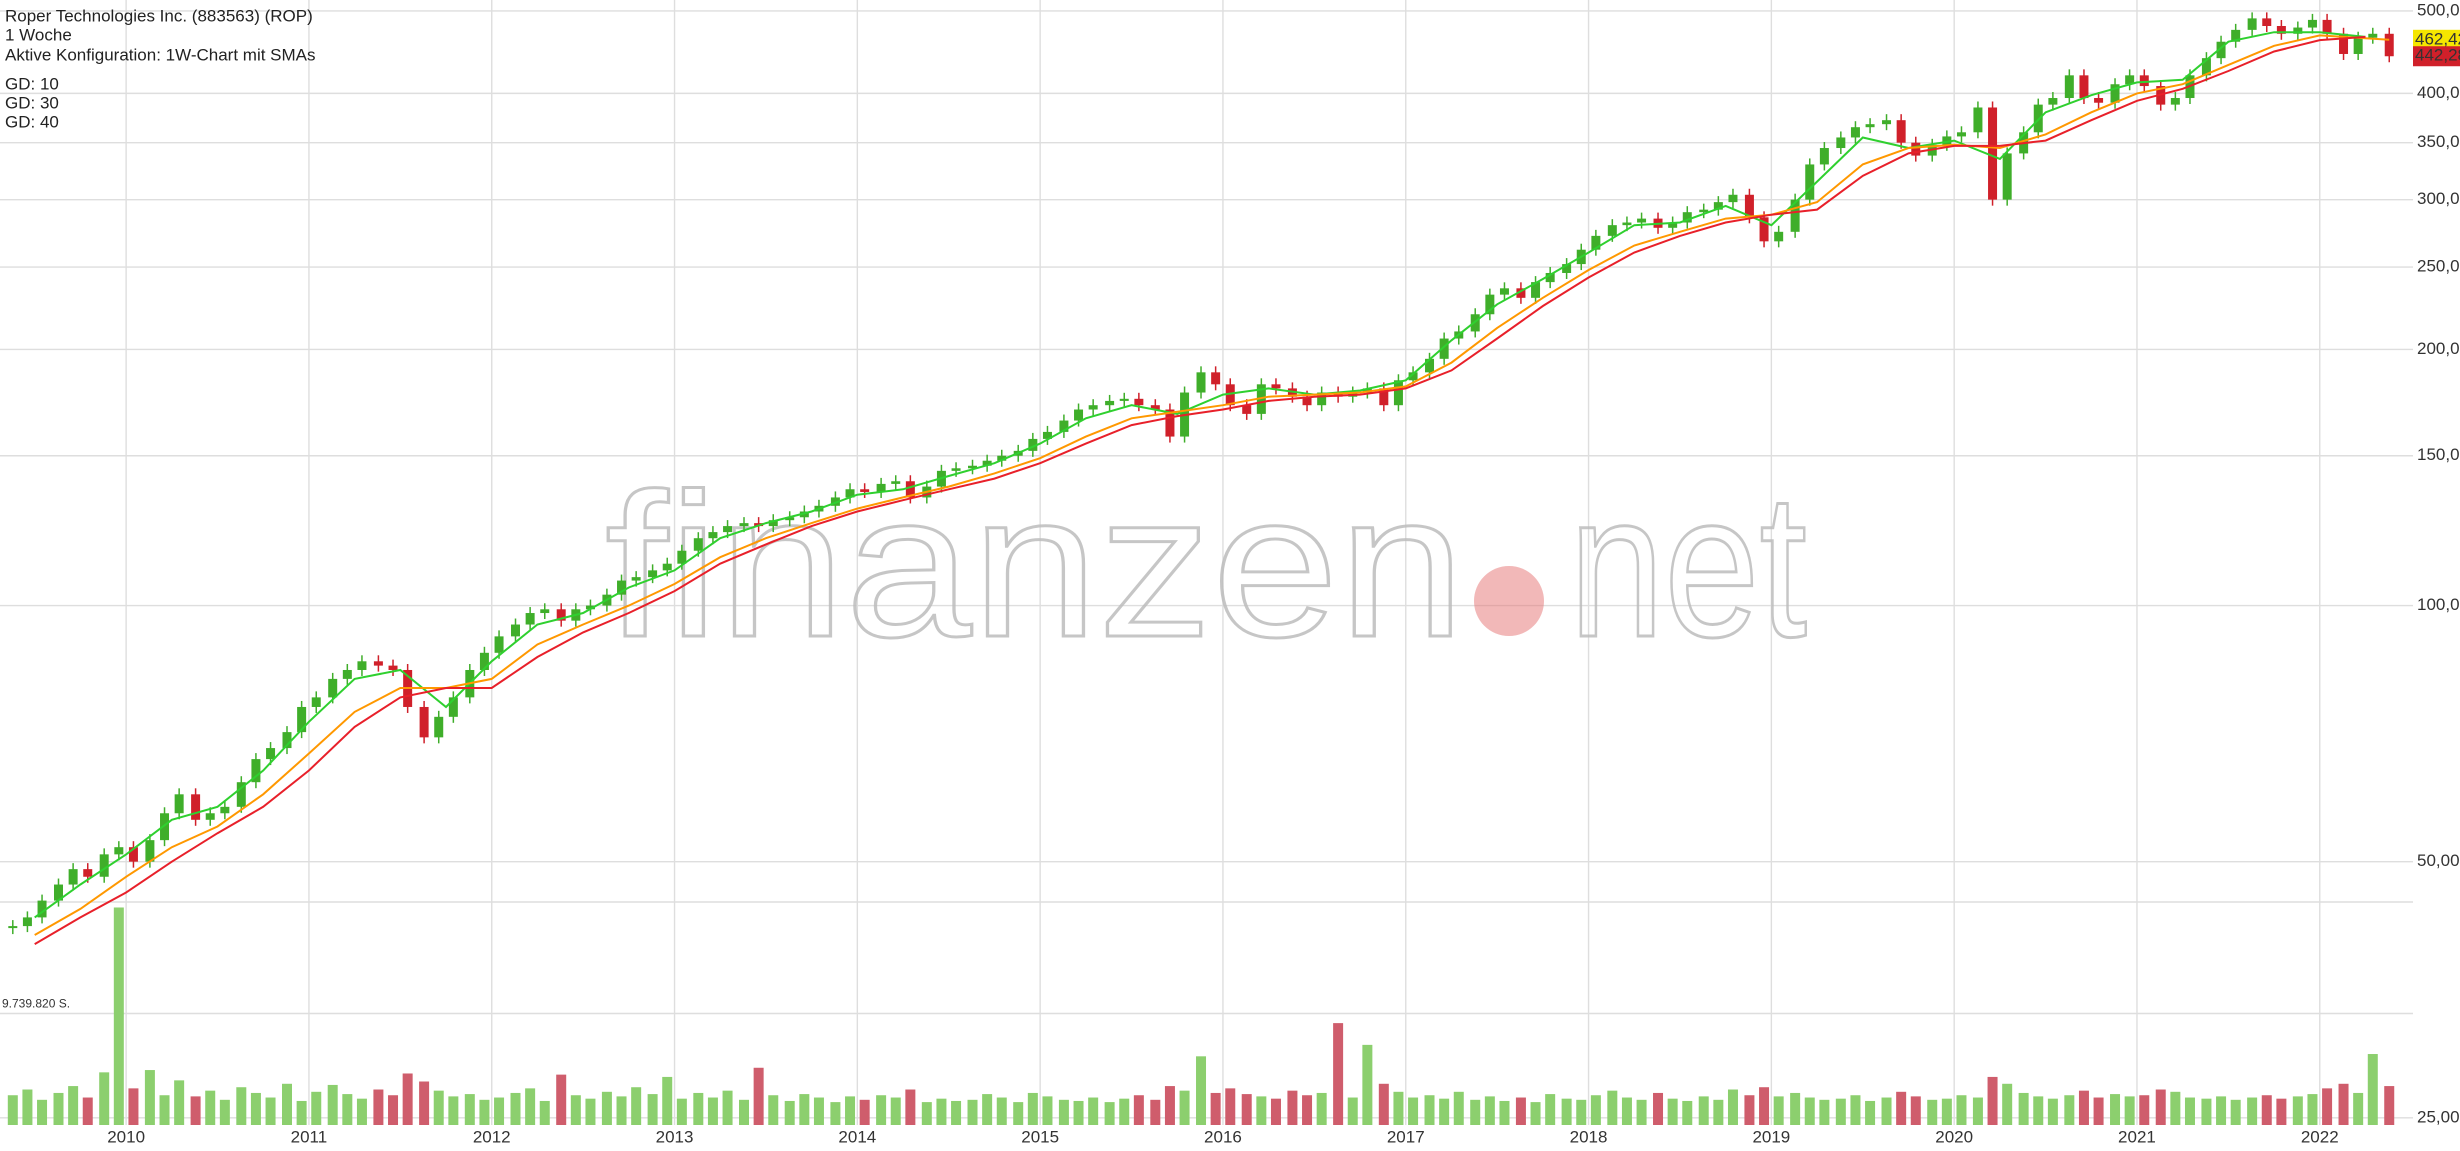 The height and width of the screenshot is (1151, 2460). Describe the element at coordinates (2438, 454) in the screenshot. I see `y-tick-label: 150,00` at that location.